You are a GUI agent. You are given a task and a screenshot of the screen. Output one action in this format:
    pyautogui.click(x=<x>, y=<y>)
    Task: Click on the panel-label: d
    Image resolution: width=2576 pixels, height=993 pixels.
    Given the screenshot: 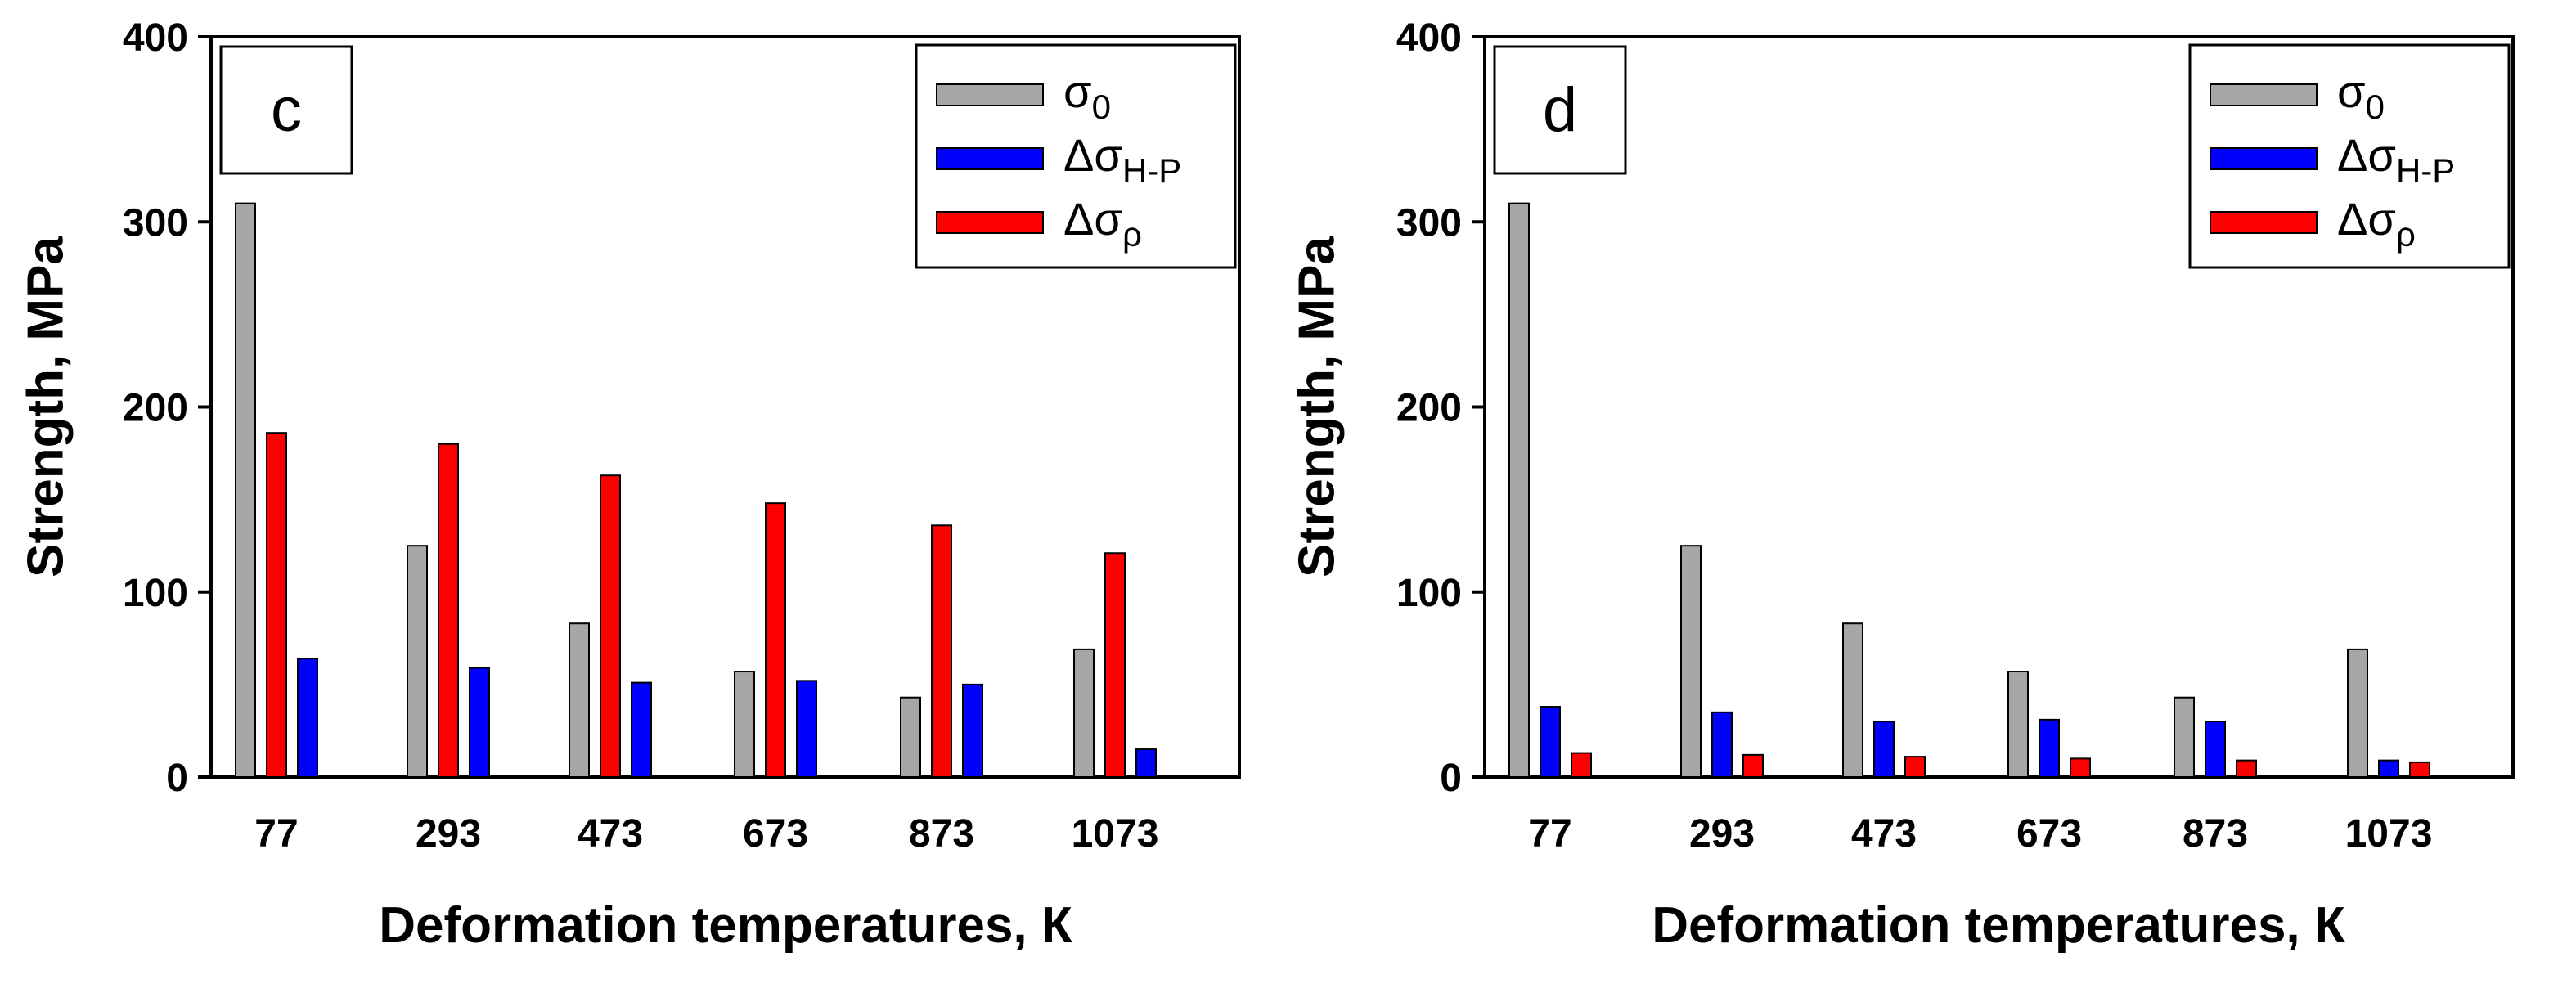 What is the action you would take?
    pyautogui.click(x=1560, y=110)
    